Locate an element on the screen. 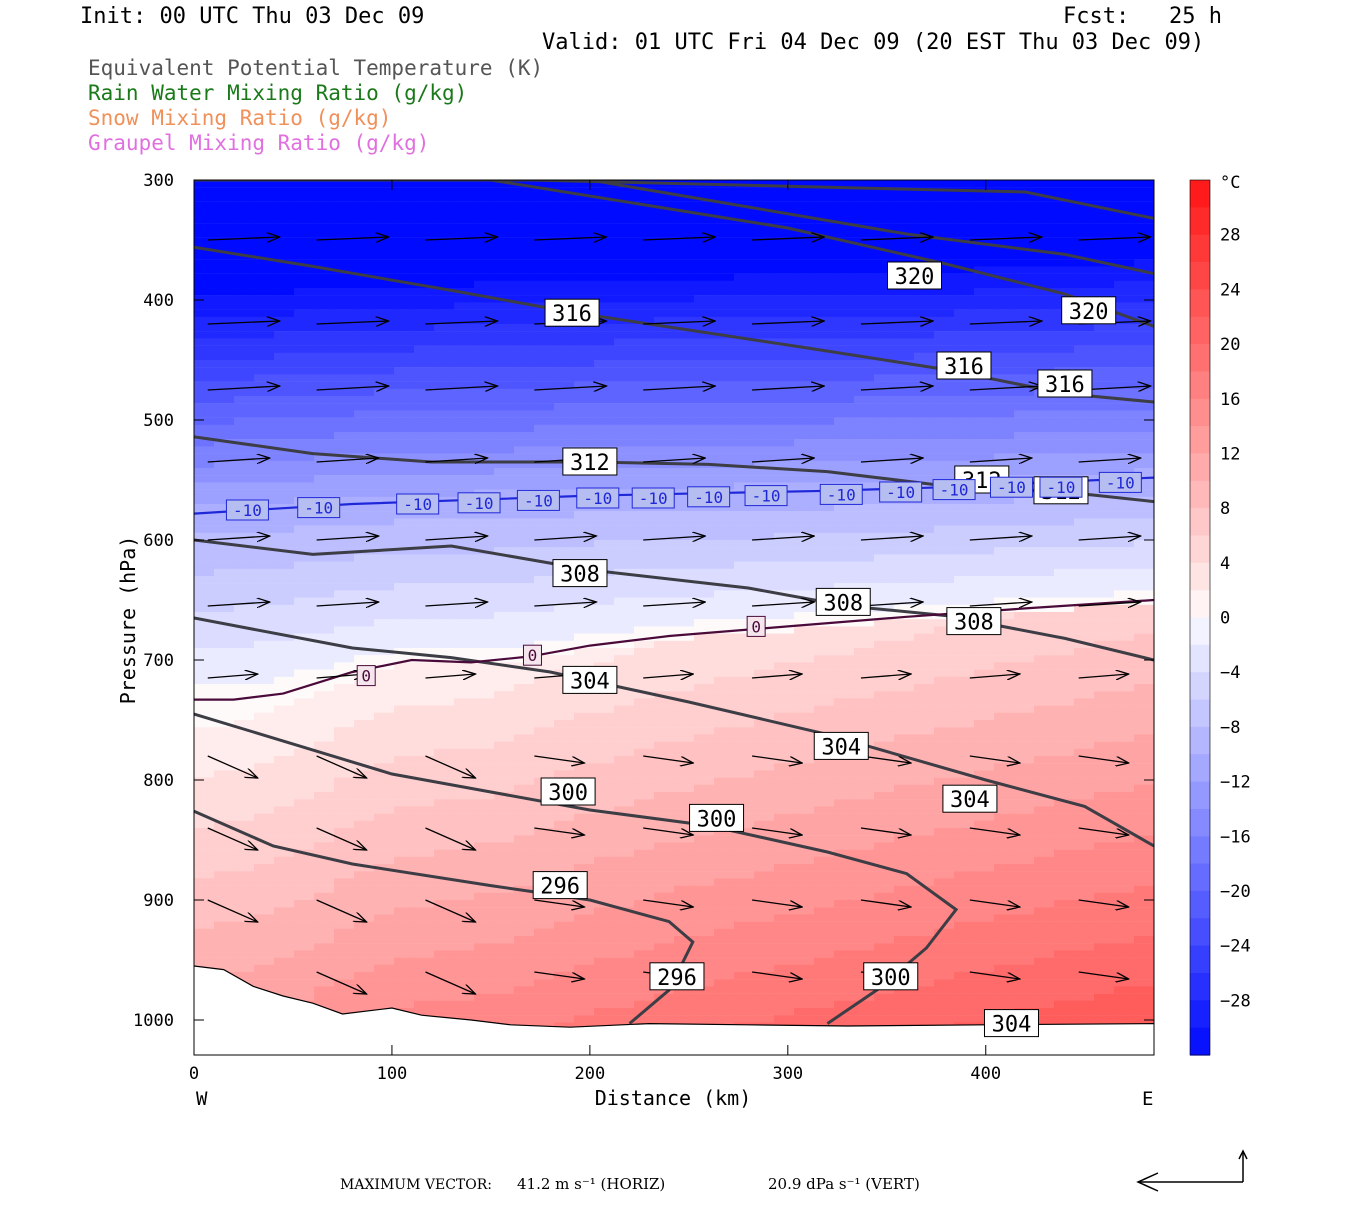  max-vector-horiz: 41.2 m s⁻¹ (HORIZ) is located at coordinates (591, 1184).